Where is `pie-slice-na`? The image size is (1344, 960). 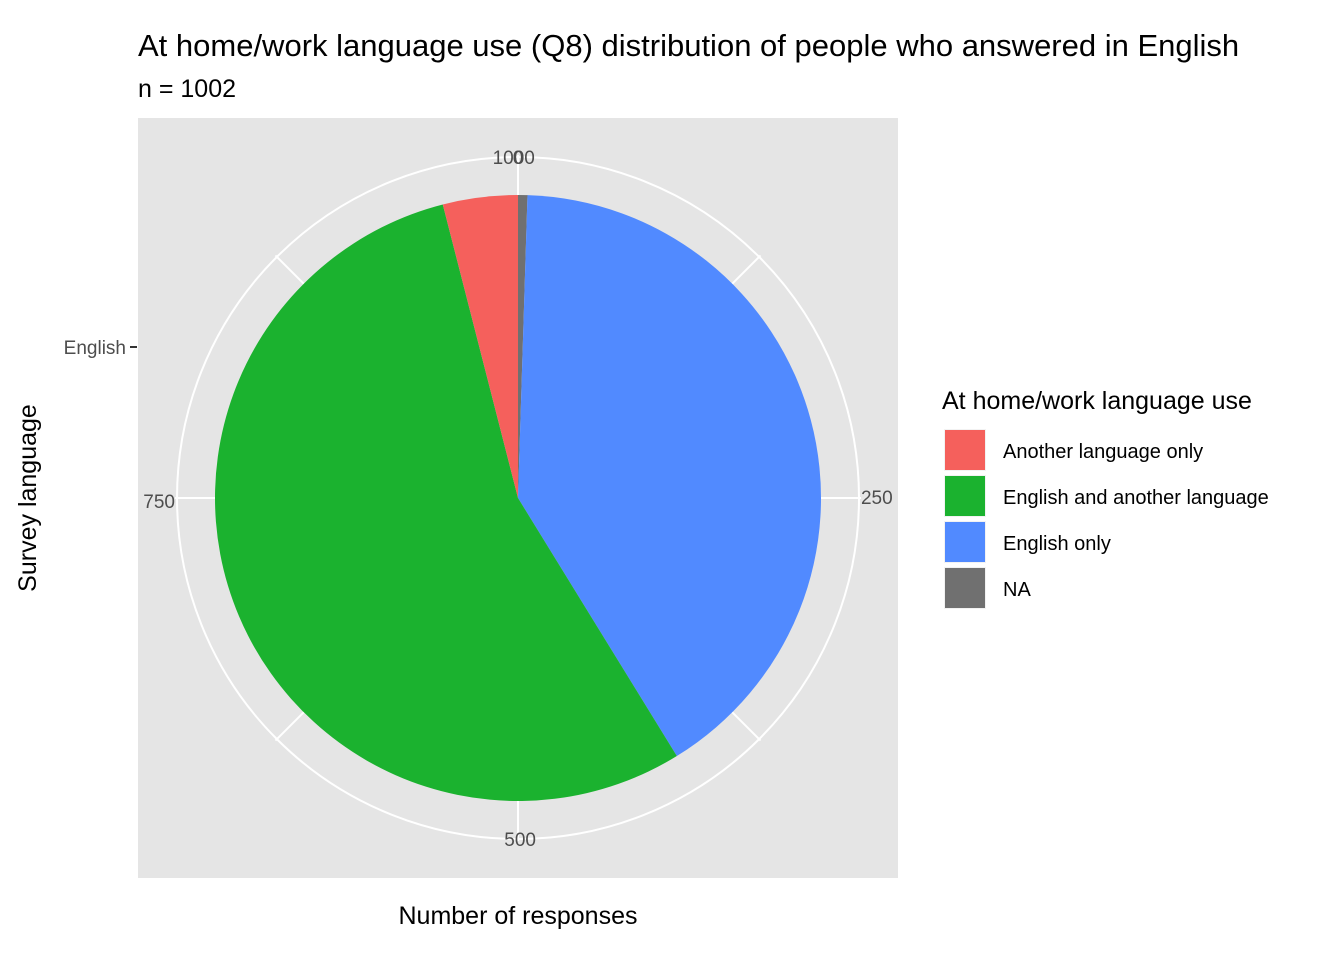
pie-slice-na is located at coordinates (523, 346).